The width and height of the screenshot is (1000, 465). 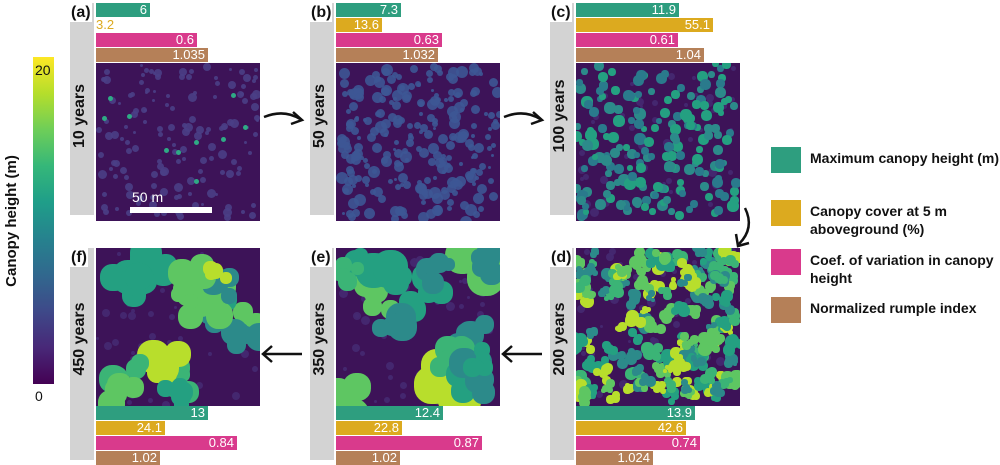 I want to click on legend-swatch, so click(x=786, y=213).